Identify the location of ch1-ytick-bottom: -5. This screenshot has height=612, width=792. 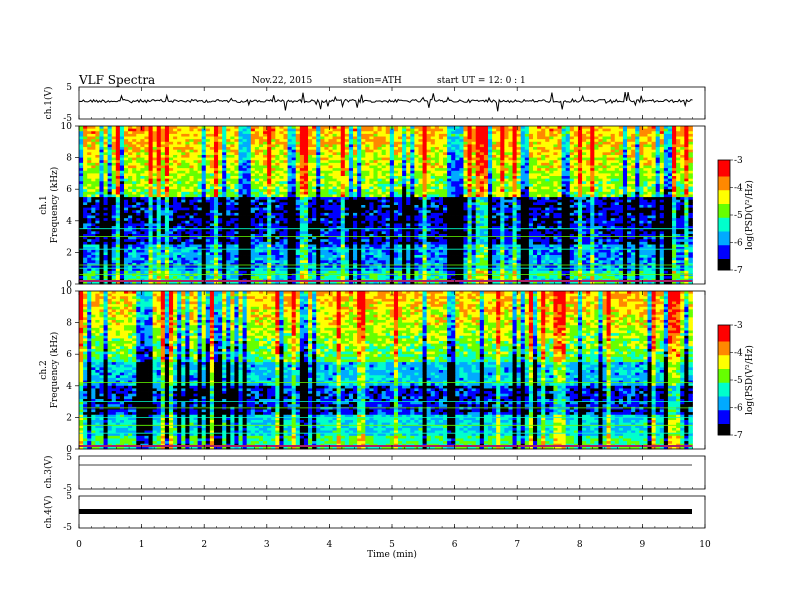
(67, 119).